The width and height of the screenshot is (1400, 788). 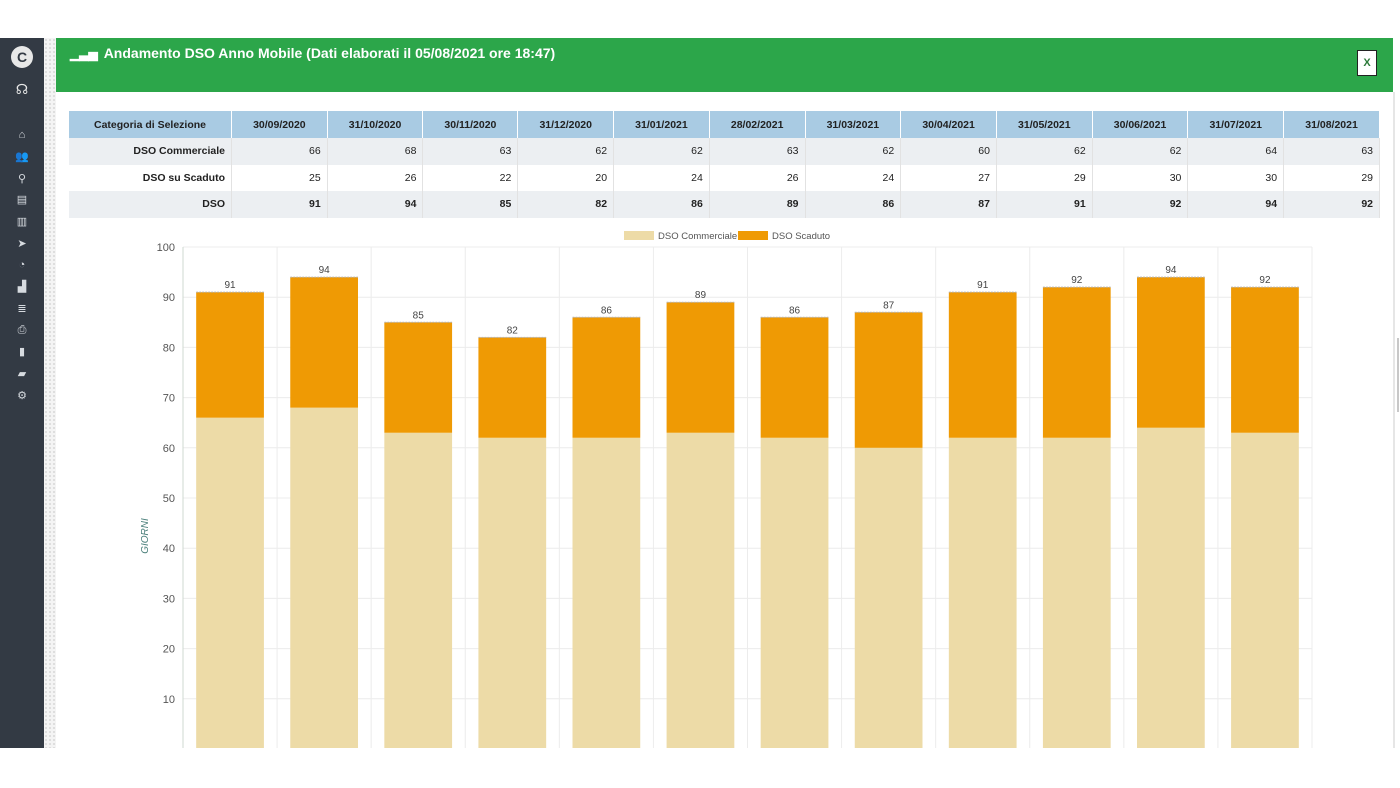 I want to click on y-tick-label: 80, so click(x=169, y=348).